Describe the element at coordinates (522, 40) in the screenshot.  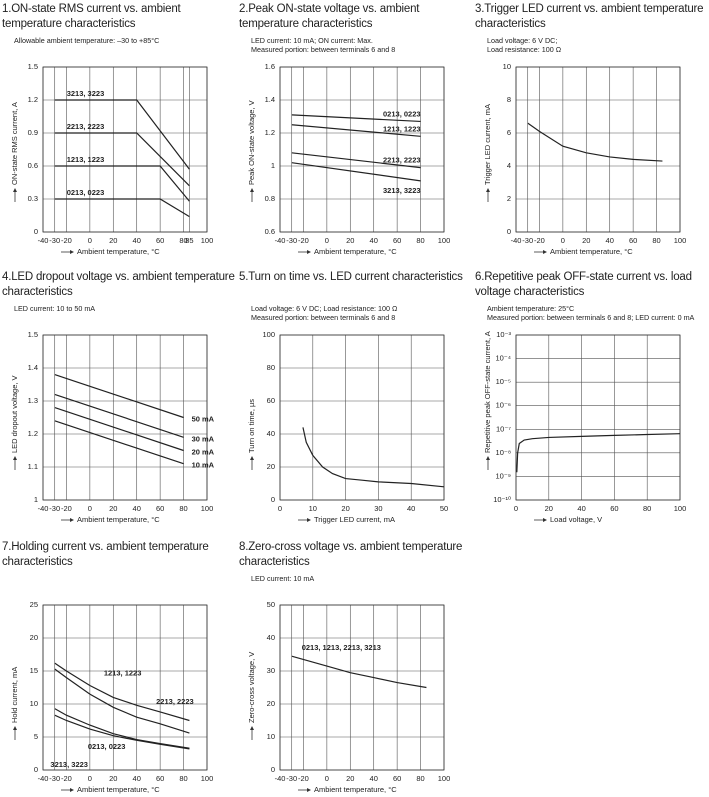
I see `chart-note: Load voltage: 6 V DC;` at that location.